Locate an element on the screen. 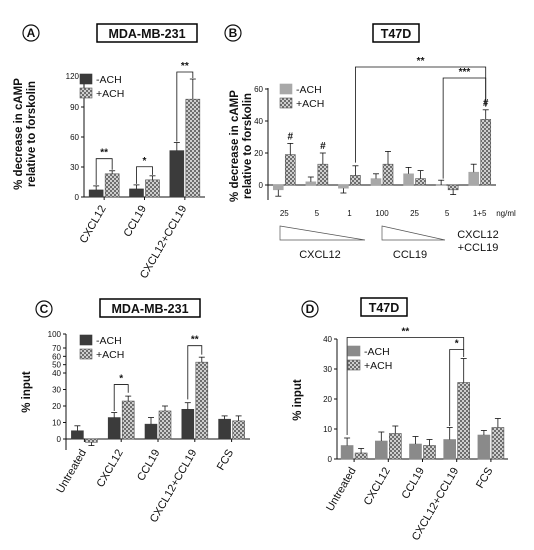 The height and width of the screenshot is (550, 534). sig-label: *** is located at coordinates (465, 72).